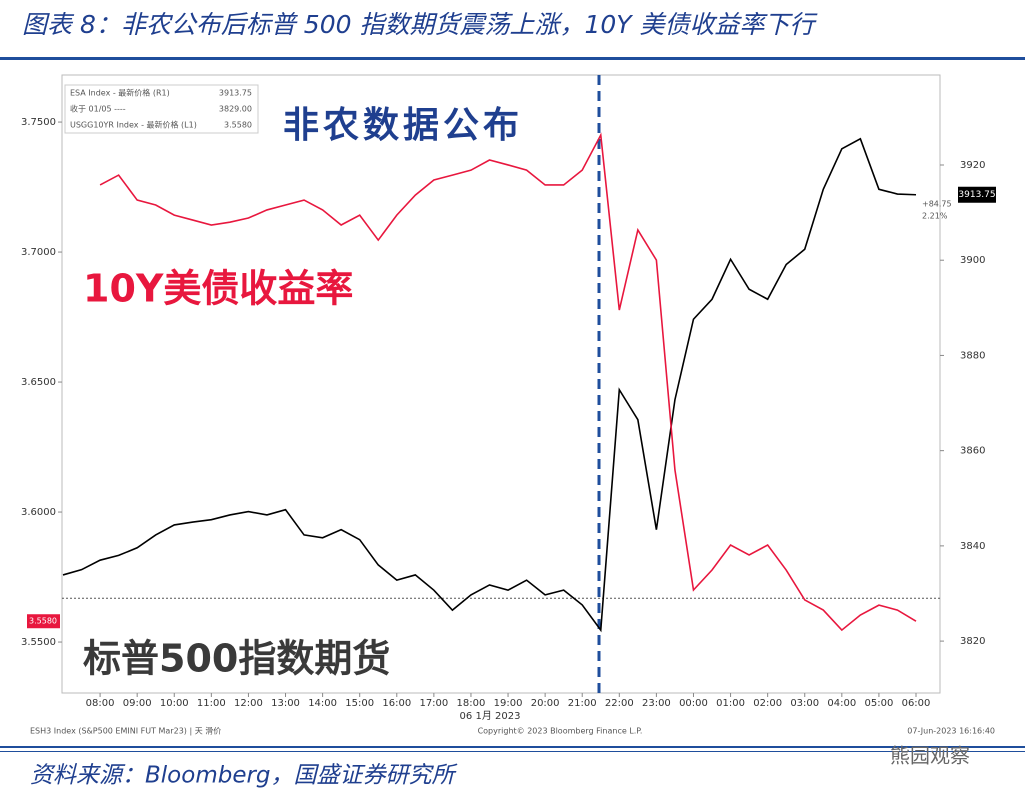 This screenshot has width=1025, height=805. I want to click on x-tick-label: 21:00, so click(582, 703).